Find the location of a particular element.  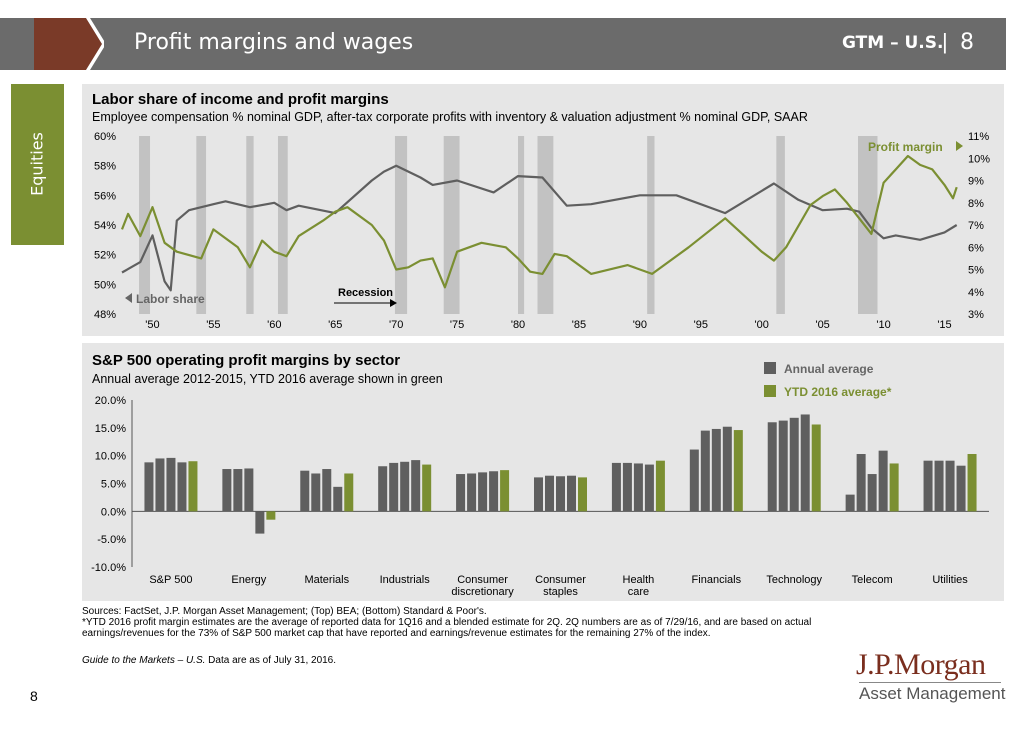

y-axis-tick: 0.0% is located at coordinates (113, 512).